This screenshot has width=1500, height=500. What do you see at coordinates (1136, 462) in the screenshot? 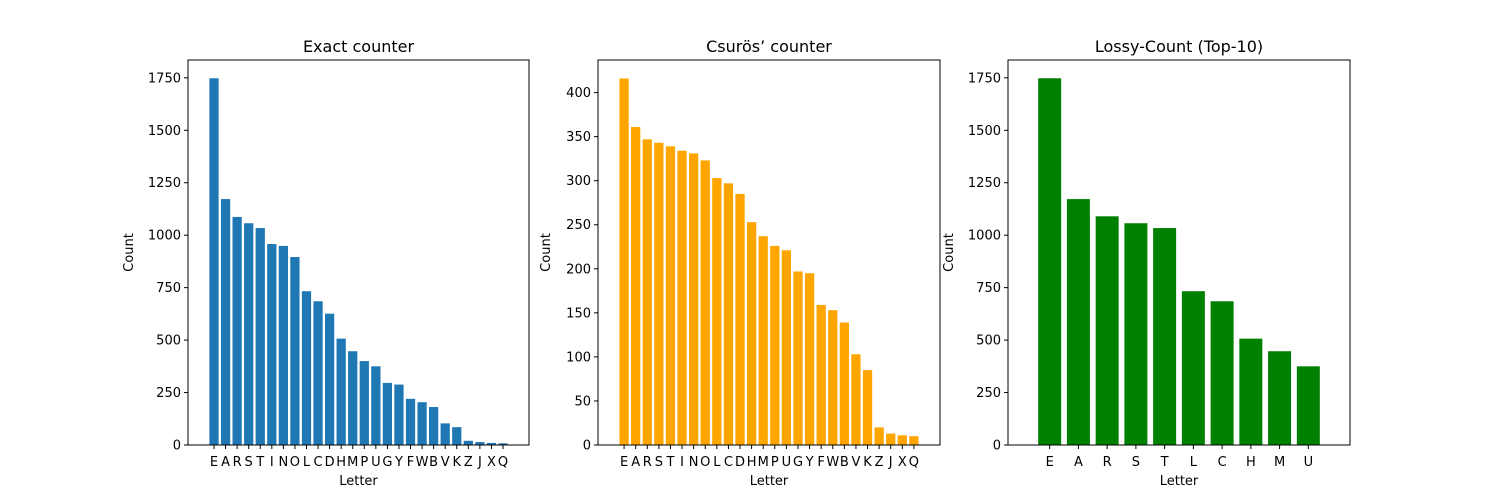
I see `x-tick-label: S` at bounding box center [1136, 462].